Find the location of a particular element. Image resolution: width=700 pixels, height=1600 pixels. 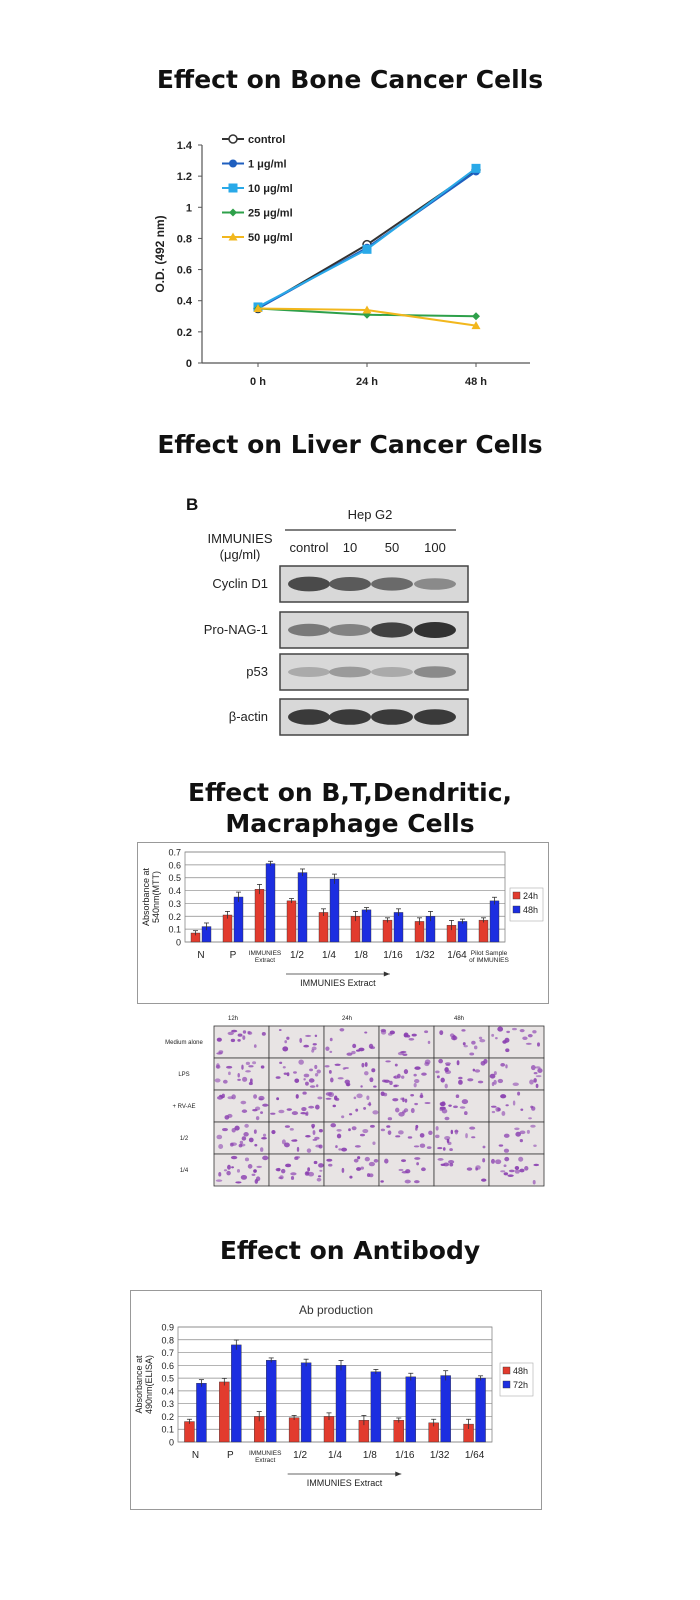

legend-label: 48h is located at coordinates (520, 1371).